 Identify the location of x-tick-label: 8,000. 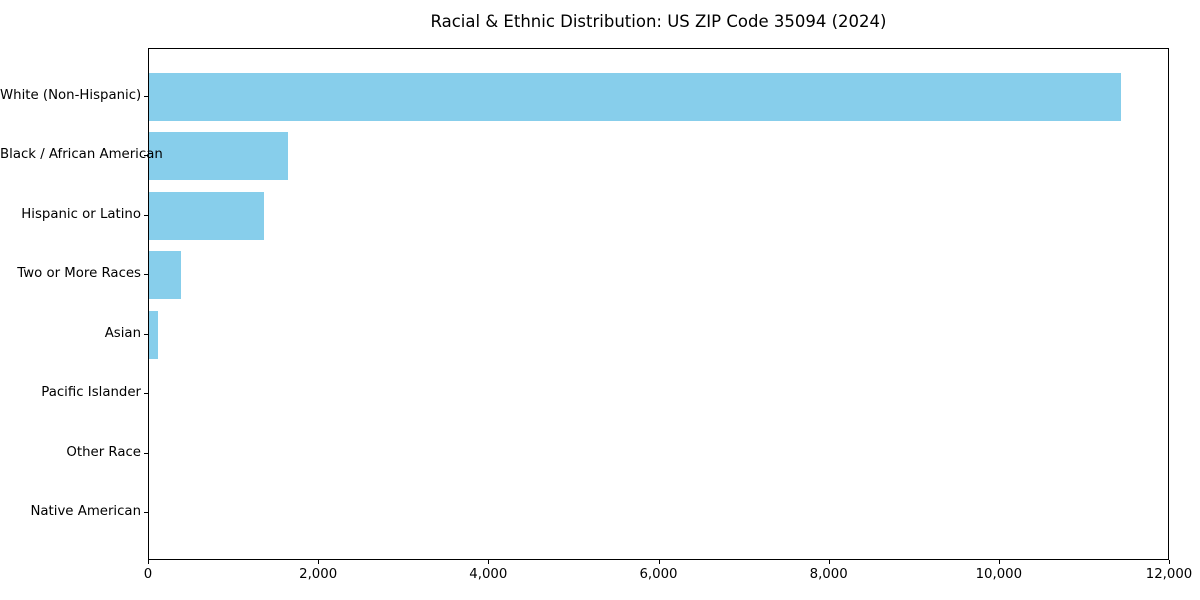
(828, 574).